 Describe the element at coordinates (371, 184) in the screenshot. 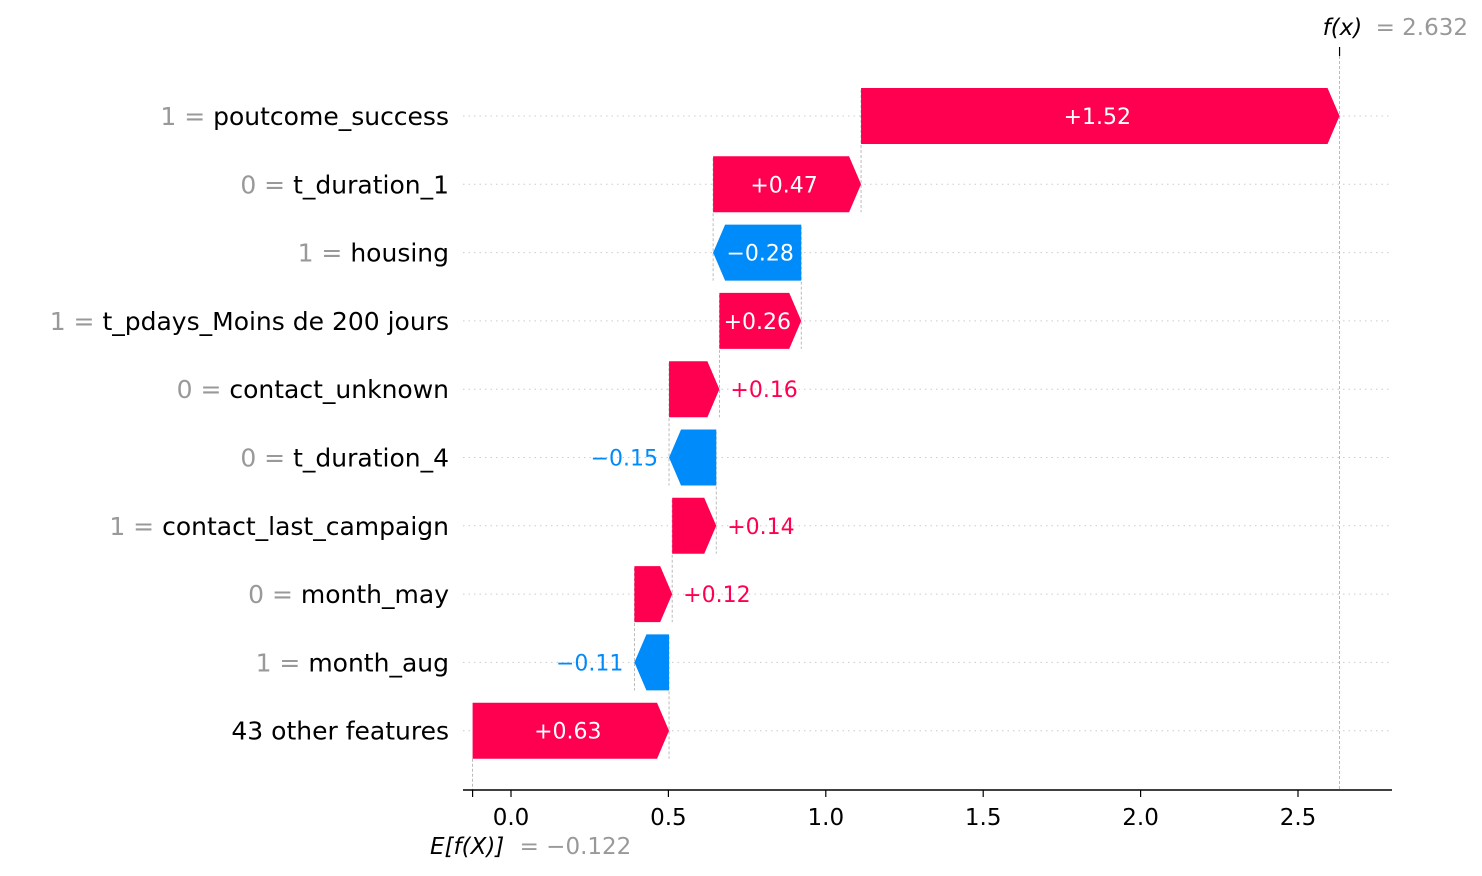

I see `feature-name: t_duration_1` at that location.